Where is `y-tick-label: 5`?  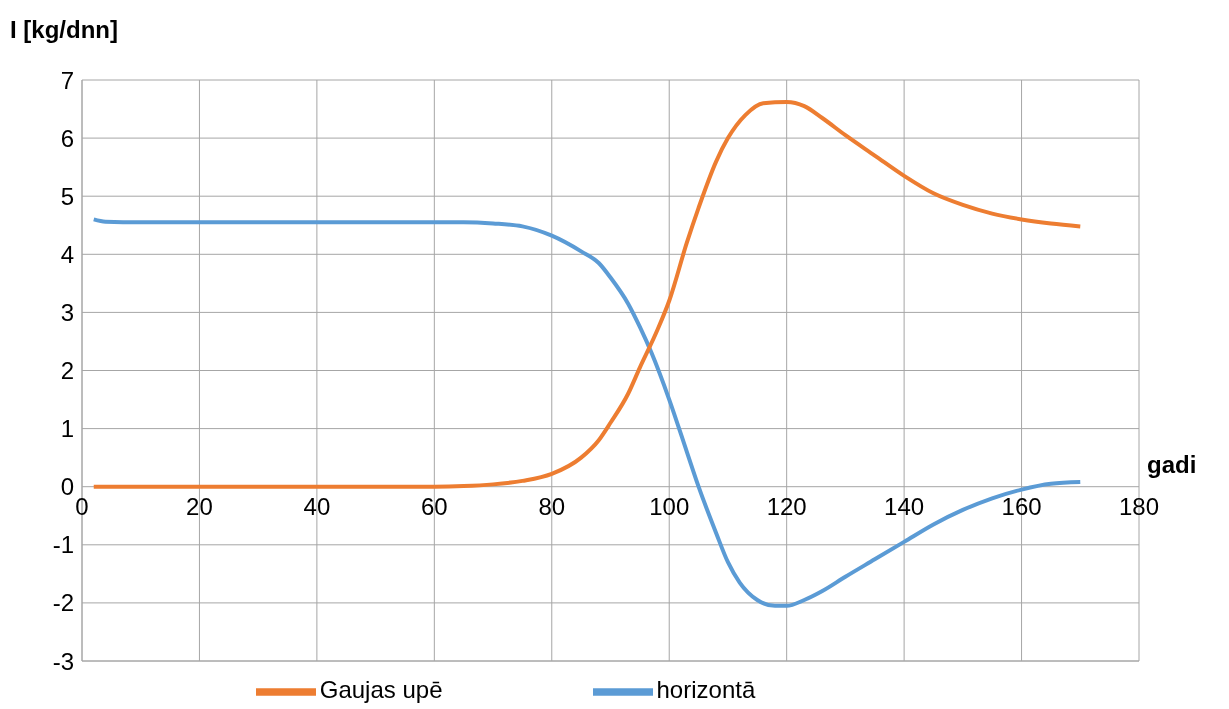
y-tick-label: 5 is located at coordinates (67, 196).